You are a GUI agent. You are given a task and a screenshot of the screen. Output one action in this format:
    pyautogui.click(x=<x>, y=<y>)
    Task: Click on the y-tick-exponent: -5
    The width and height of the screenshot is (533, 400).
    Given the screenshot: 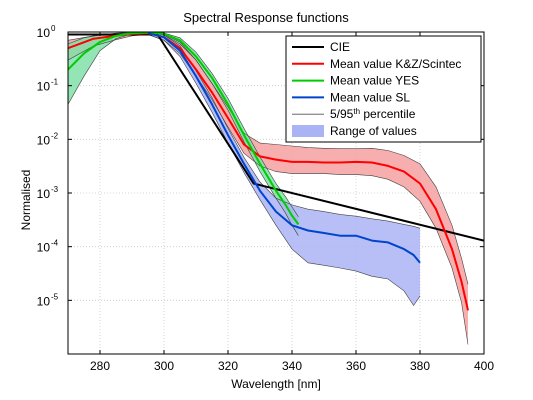 What is the action you would take?
    pyautogui.click(x=55, y=296)
    